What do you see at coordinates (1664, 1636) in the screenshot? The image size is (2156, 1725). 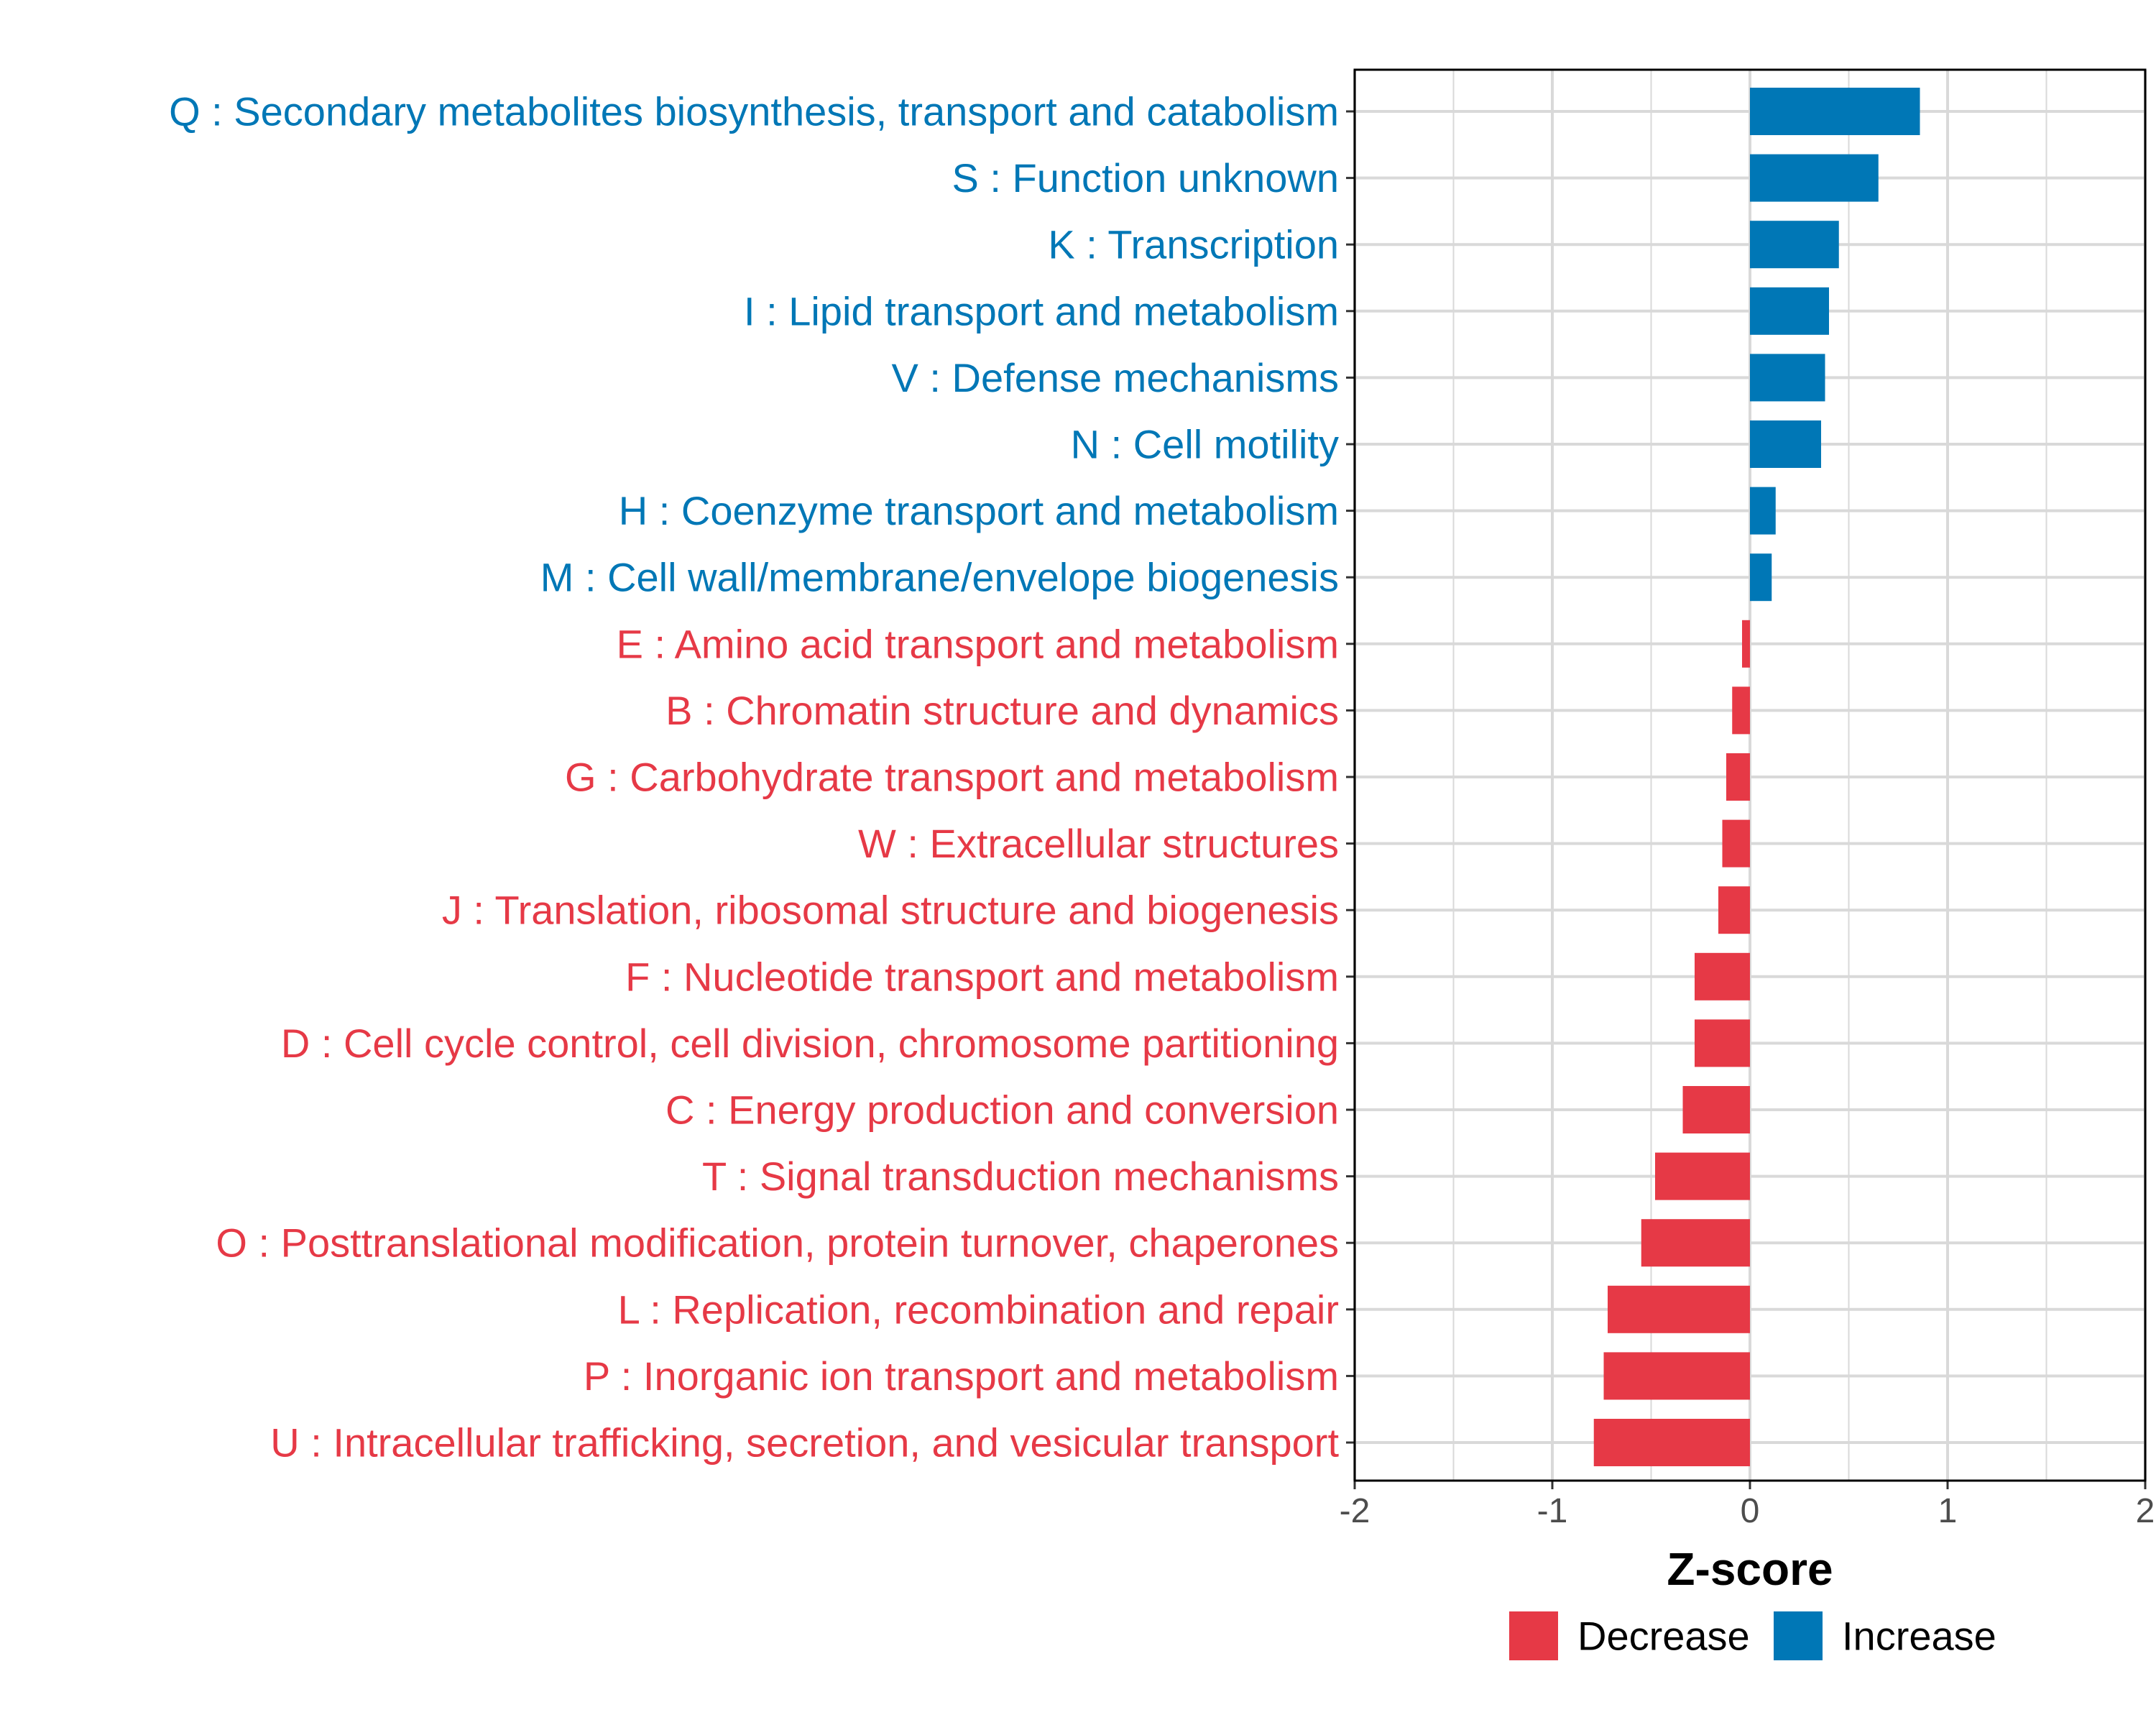 I see `legend-label-decrease: Decrease` at bounding box center [1664, 1636].